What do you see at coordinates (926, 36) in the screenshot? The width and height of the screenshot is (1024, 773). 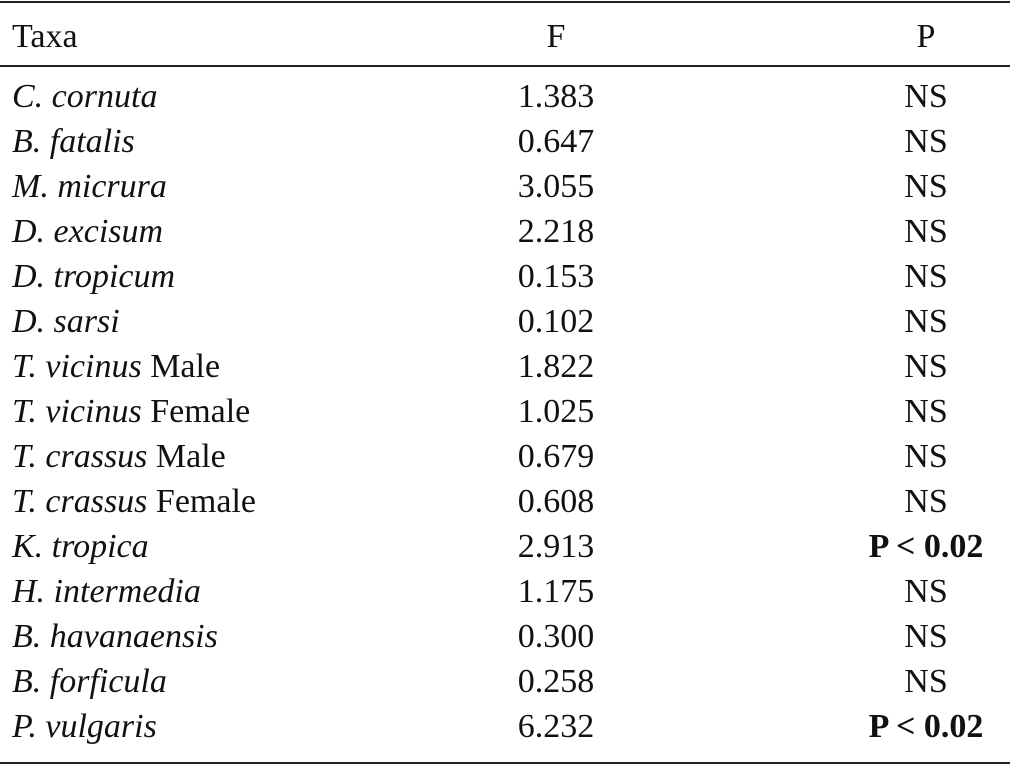 I see `header-cell: P` at bounding box center [926, 36].